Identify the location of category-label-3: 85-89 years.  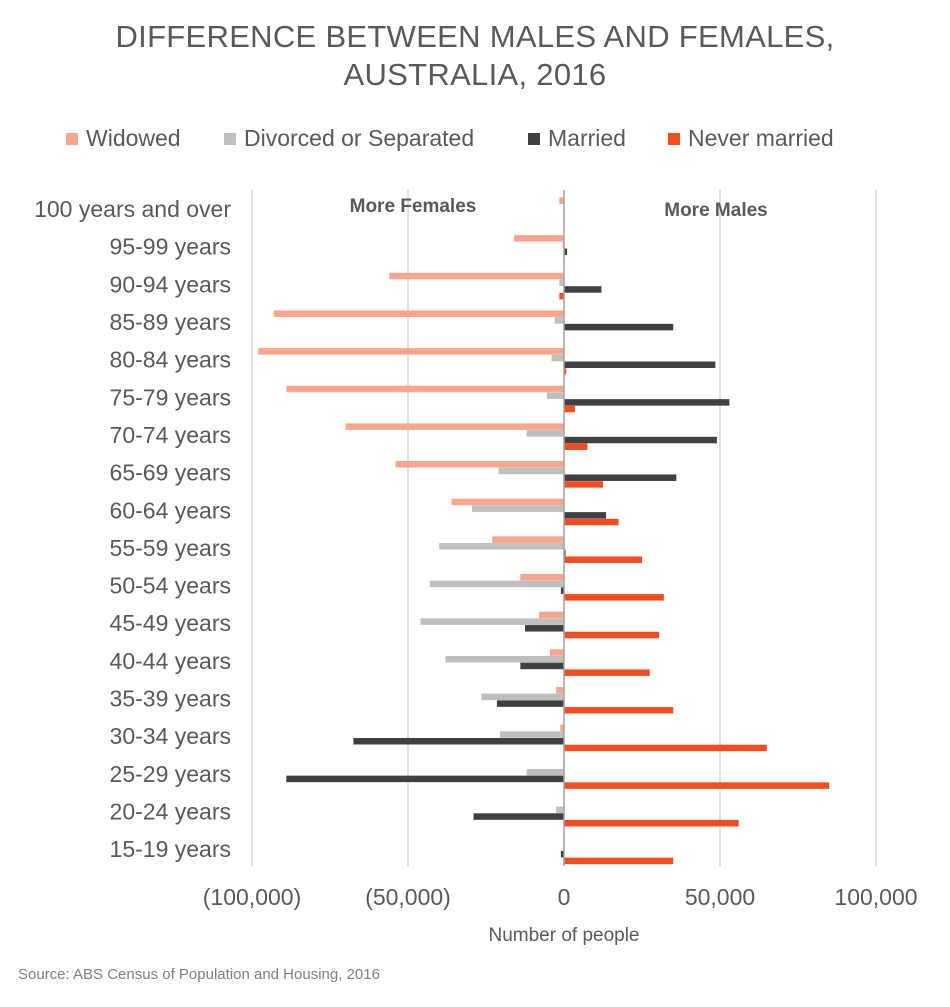
(170, 322).